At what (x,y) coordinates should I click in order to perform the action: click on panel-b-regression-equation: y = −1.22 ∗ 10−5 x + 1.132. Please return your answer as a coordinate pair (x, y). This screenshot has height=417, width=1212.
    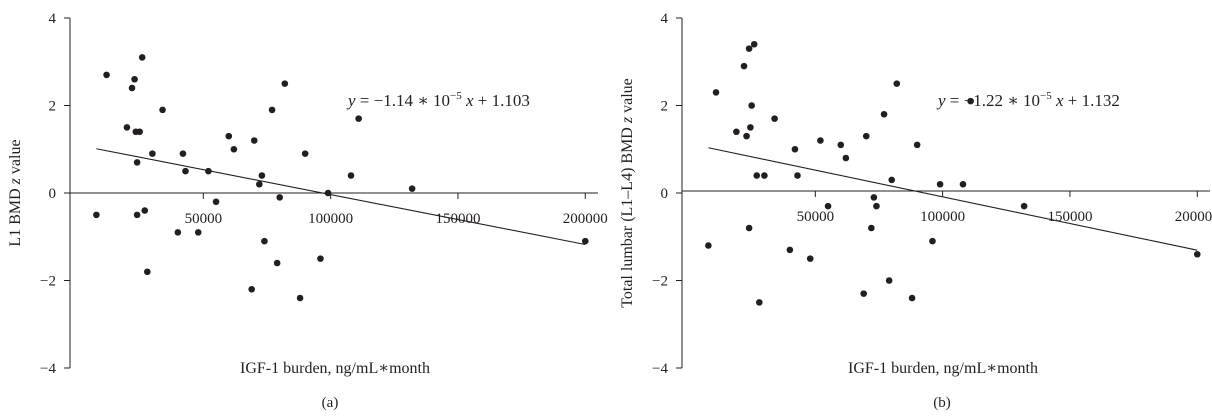
    Looking at the image, I should click on (1028, 100).